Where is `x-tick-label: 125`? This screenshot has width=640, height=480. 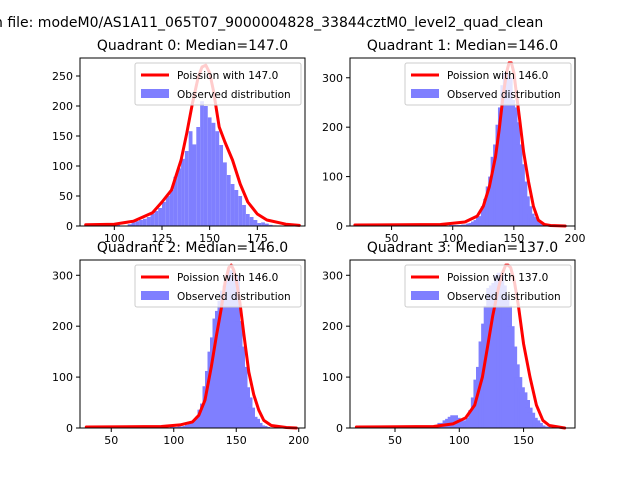
x-tick-label: 125 is located at coordinates (161, 238).